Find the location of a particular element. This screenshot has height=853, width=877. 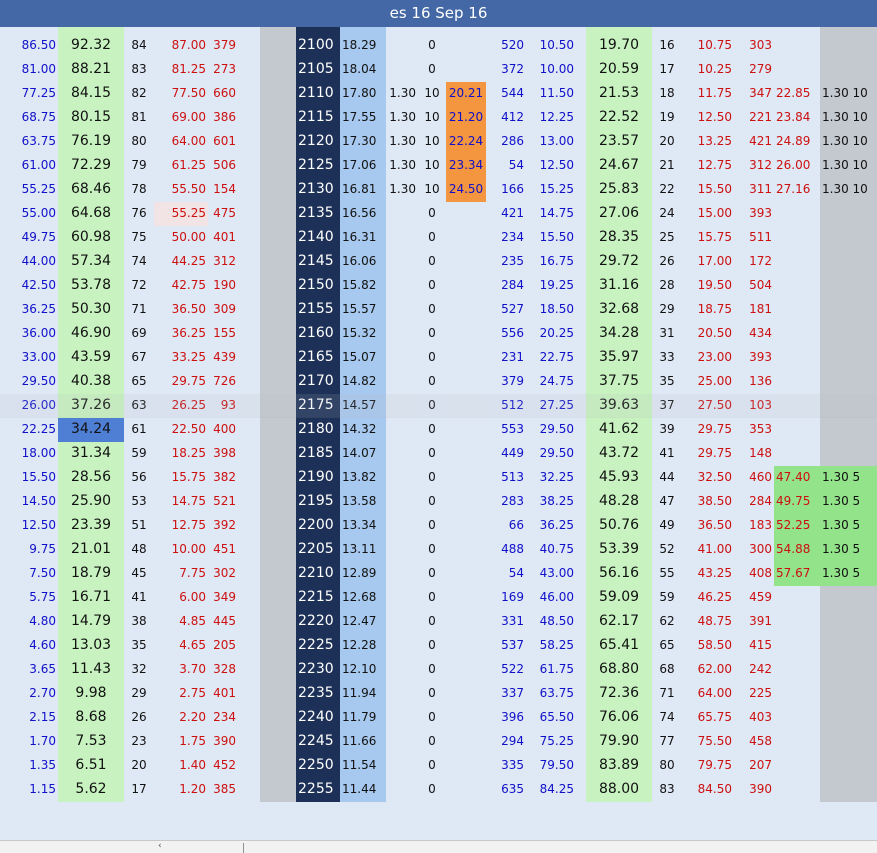

put-size-cell: 392 is located at coordinates (223, 526).